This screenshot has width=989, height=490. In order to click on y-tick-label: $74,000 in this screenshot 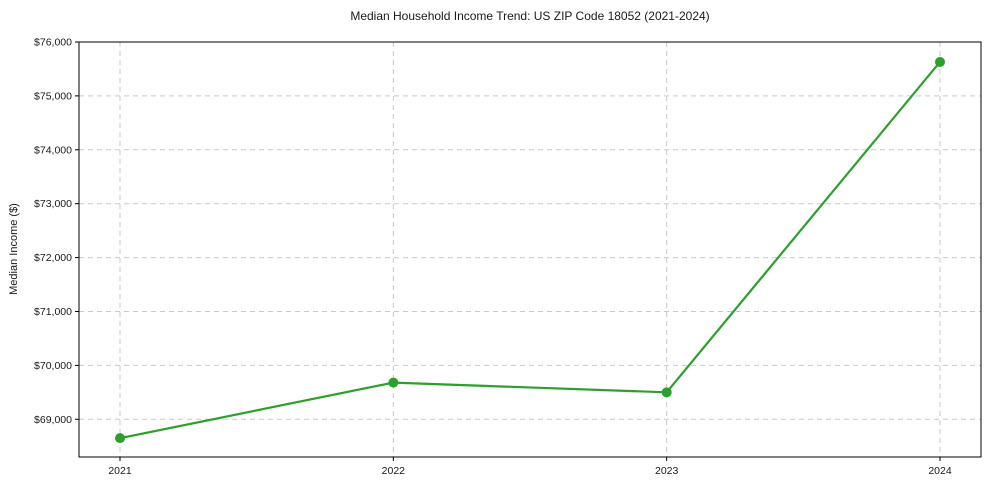, I will do `click(53, 150)`.